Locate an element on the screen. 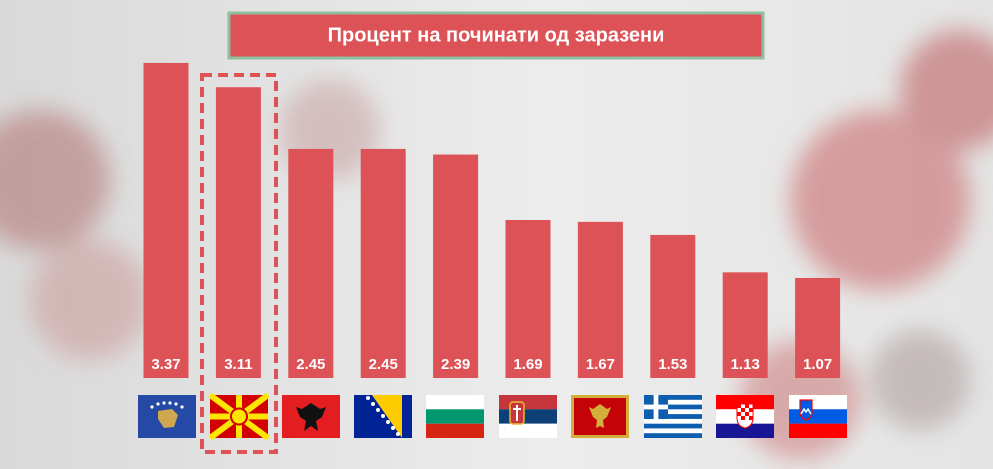 Image resolution: width=993 pixels, height=469 pixels. flag-bulgaria is located at coordinates (455, 416).